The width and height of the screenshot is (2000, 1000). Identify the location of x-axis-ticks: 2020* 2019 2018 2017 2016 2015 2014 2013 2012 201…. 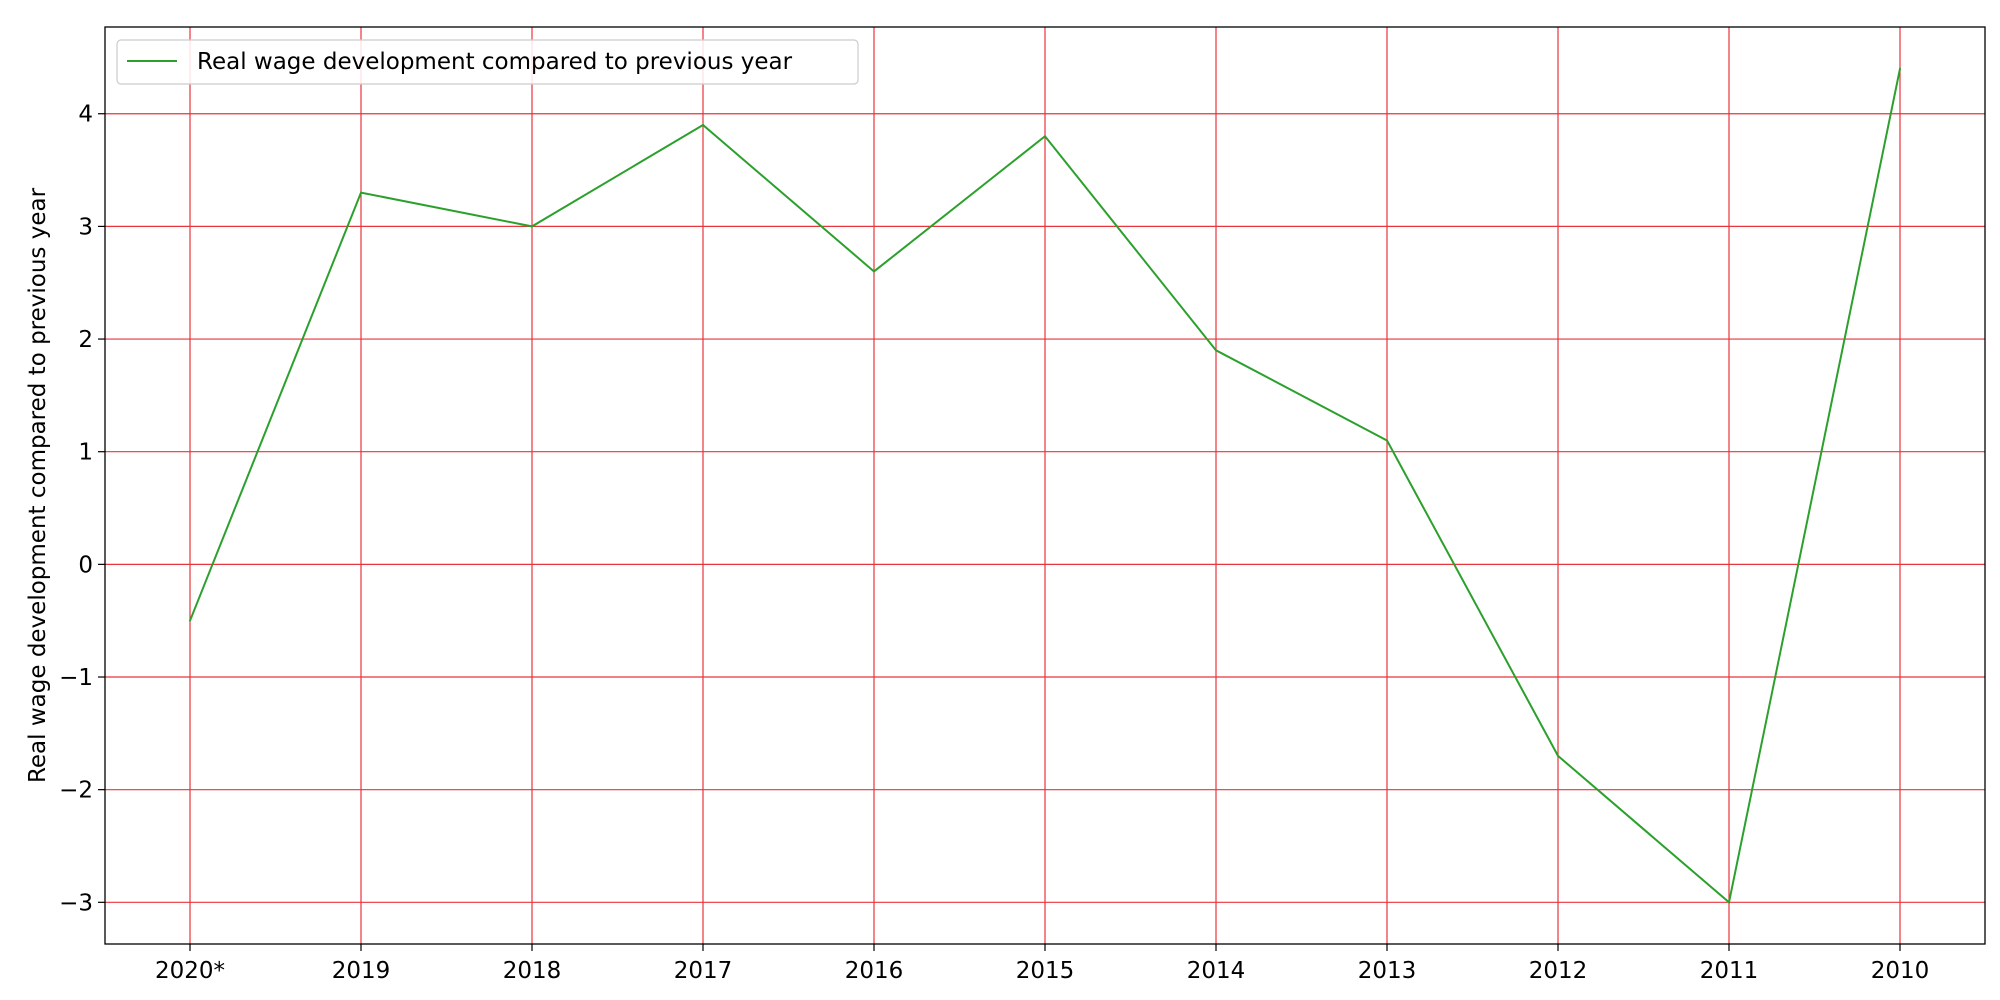
(1042, 964).